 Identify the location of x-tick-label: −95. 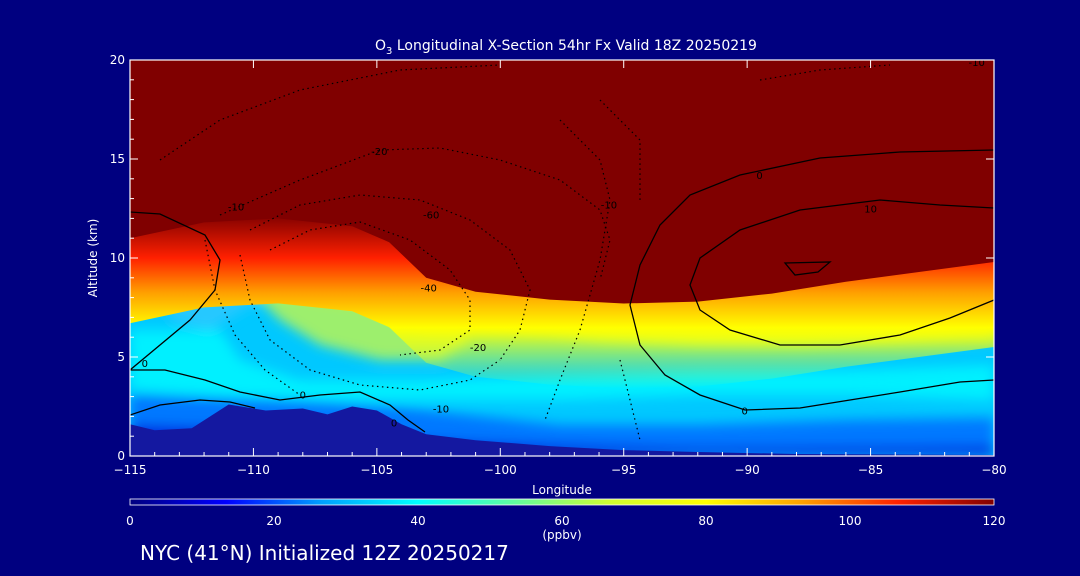
(623, 470).